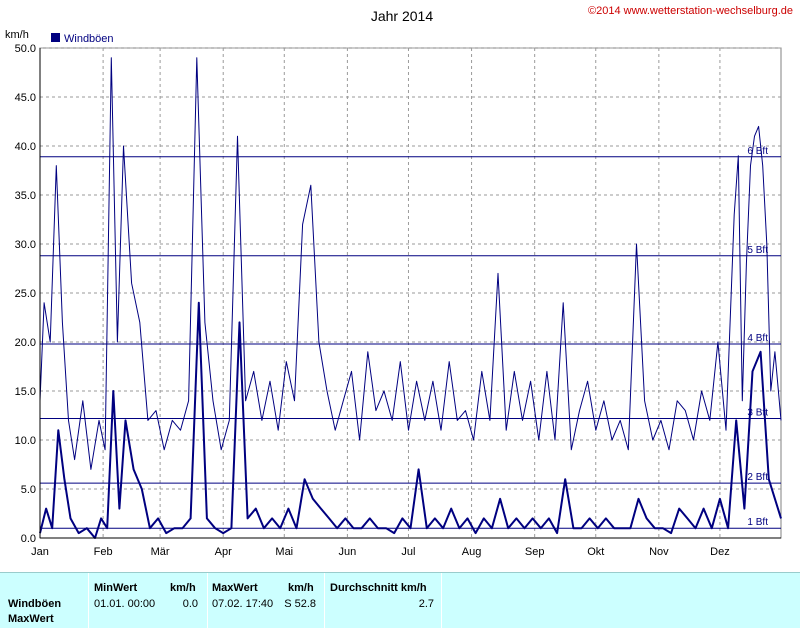 This screenshot has height=628, width=800. What do you see at coordinates (535, 552) in the screenshot?
I see `x-tick-label: Sep` at bounding box center [535, 552].